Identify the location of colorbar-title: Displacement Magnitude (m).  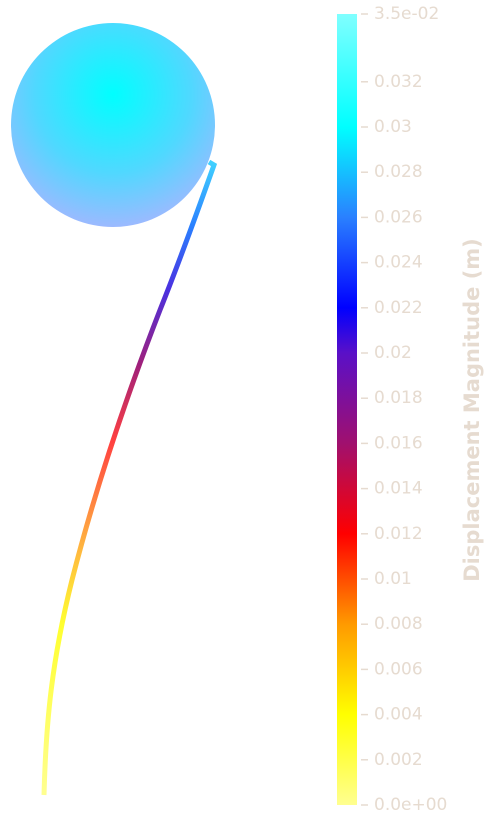
(472, 410).